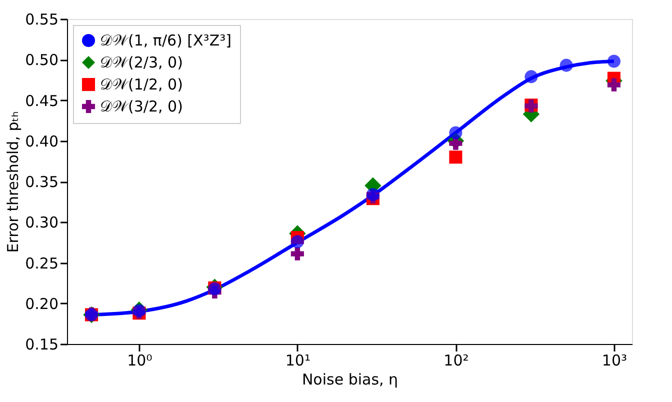 Image resolution: width=672 pixels, height=402 pixels. I want to click on x-tick-label: 10³, so click(615, 361).